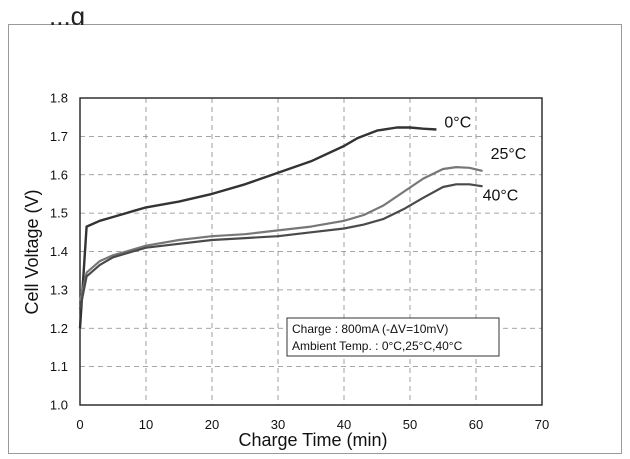  I want to click on annotation-line-2: Ambient Temp. : 0°C,25°C,40°C, so click(377, 346).